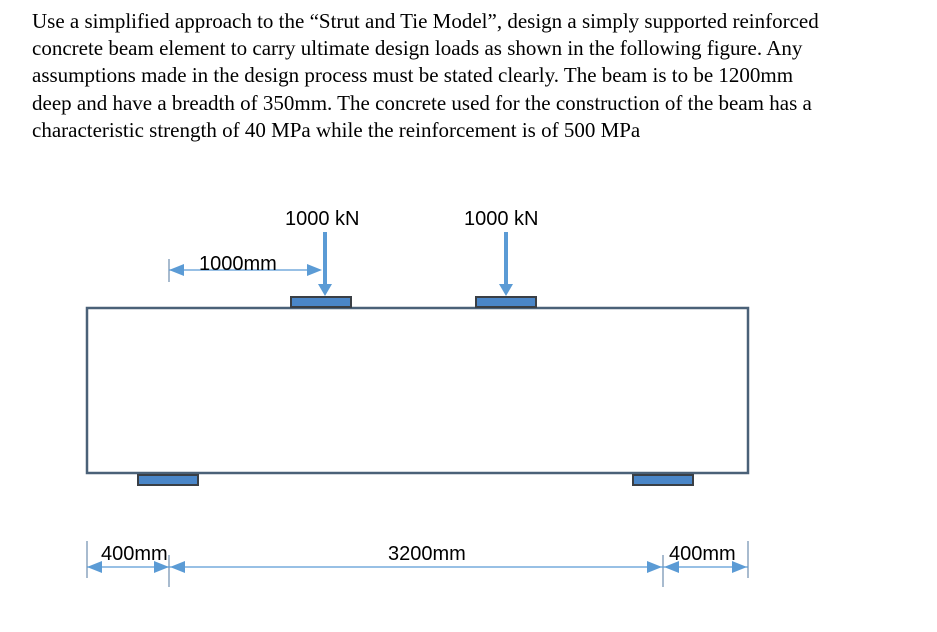 Image resolution: width=937 pixels, height=632 pixels. What do you see at coordinates (325, 264) in the screenshot?
I see `load-arrow-left` at bounding box center [325, 264].